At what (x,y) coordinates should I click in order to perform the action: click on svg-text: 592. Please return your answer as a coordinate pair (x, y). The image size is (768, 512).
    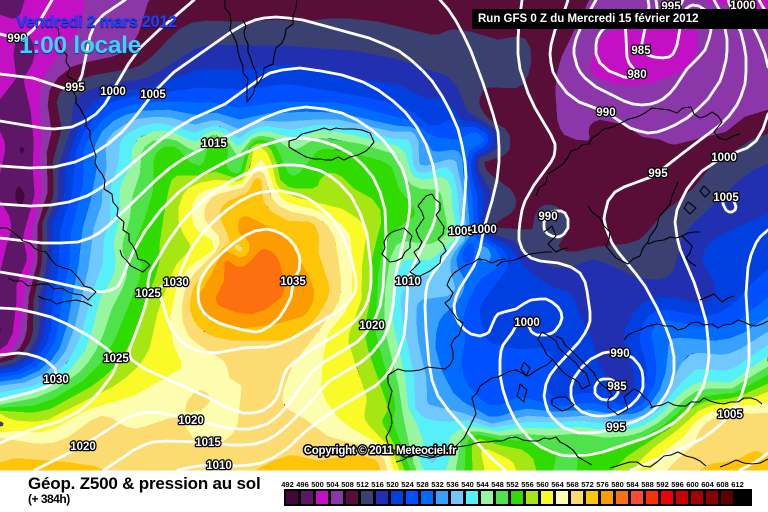
    Looking at the image, I should click on (662, 484).